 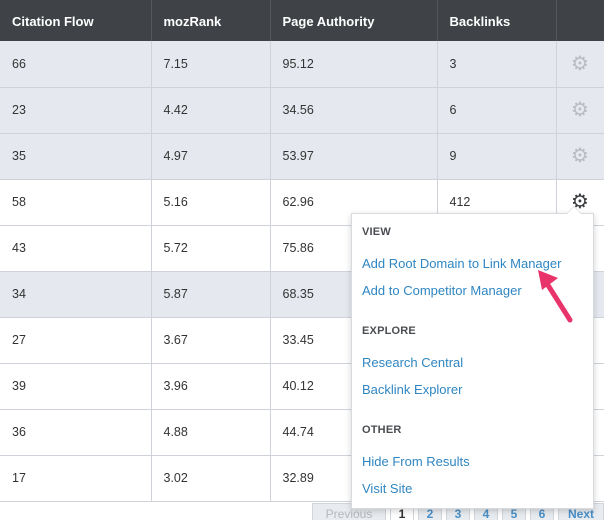 What do you see at coordinates (211, 156) in the screenshot?
I see `cell-mozrank: 4.97` at bounding box center [211, 156].